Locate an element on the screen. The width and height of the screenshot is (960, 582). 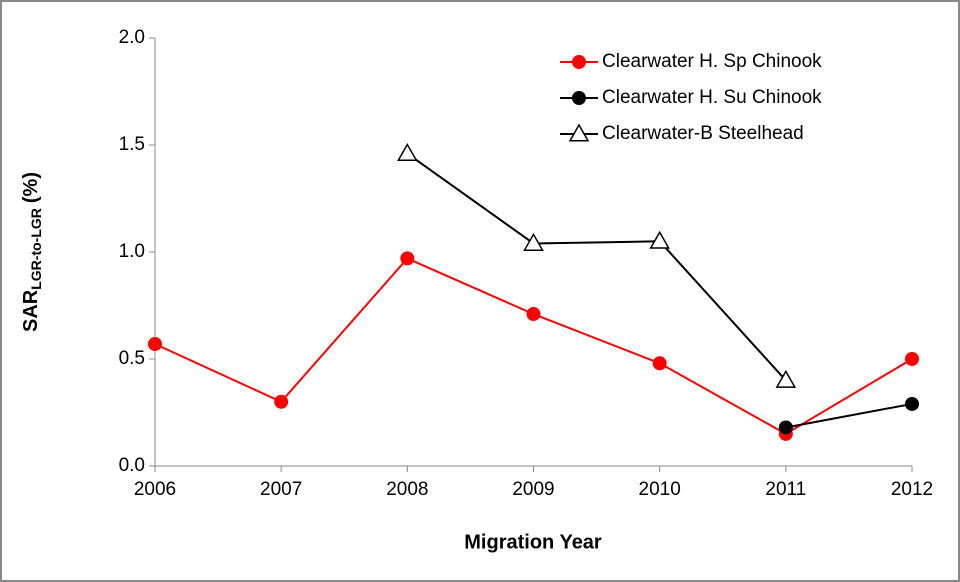
y-tick-label: 1.5 is located at coordinates (132, 144).